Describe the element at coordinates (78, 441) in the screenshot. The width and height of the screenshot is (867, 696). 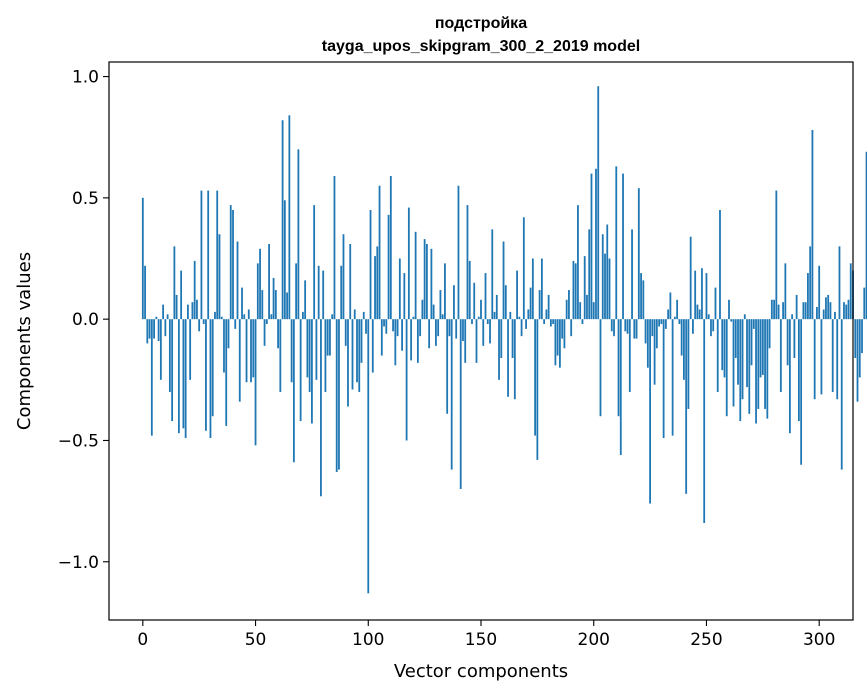
I see `y-tick-label: −0.5` at that location.